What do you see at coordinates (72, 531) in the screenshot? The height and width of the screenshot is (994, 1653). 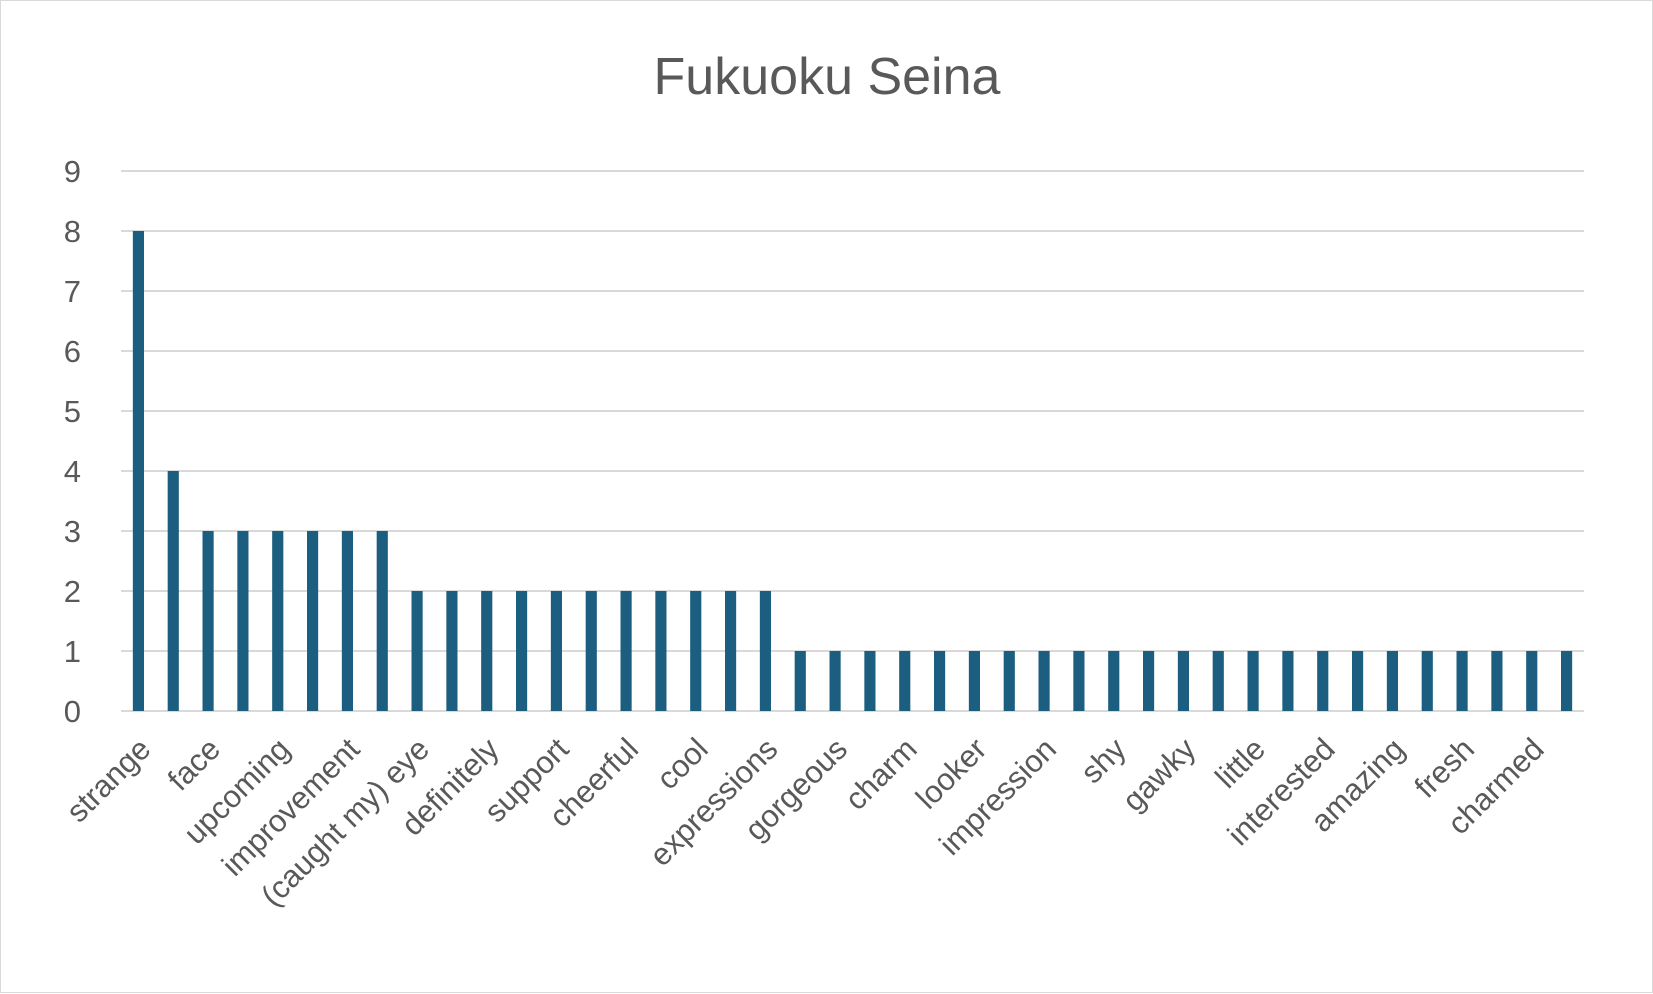 I see `y-tick-label: 3` at bounding box center [72, 531].